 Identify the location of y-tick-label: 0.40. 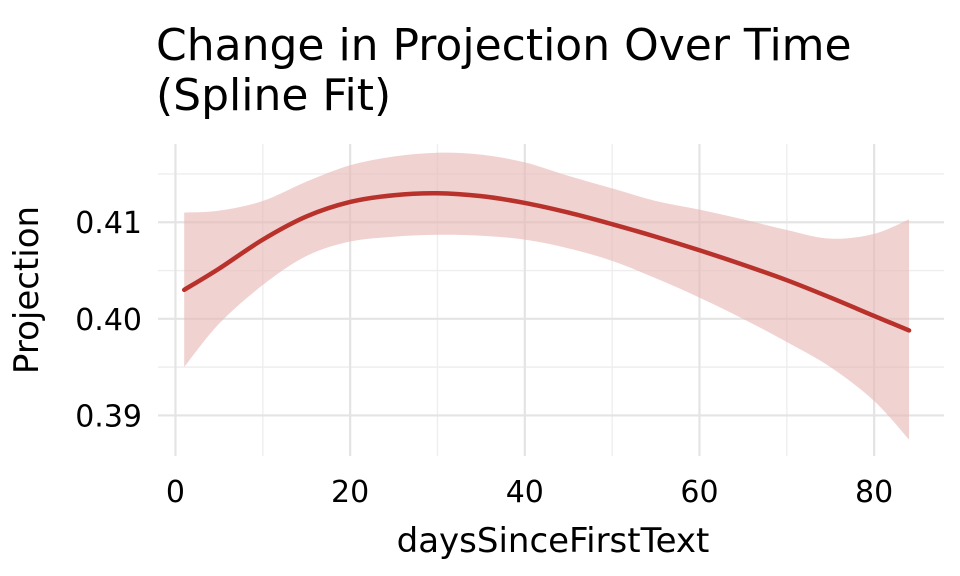
(108, 320).